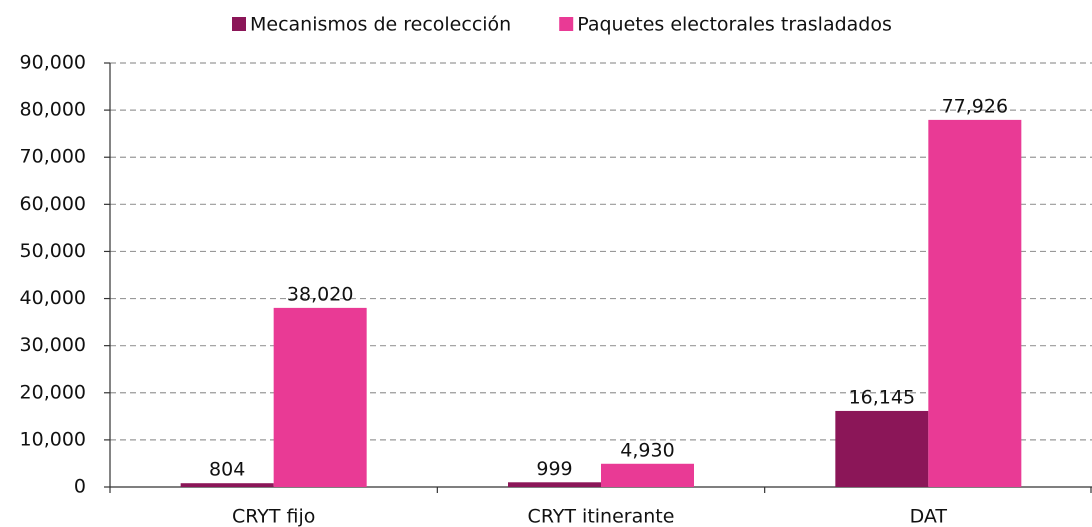  Describe the element at coordinates (53, 345) in the screenshot. I see `y-tick-label: 30,000` at that location.